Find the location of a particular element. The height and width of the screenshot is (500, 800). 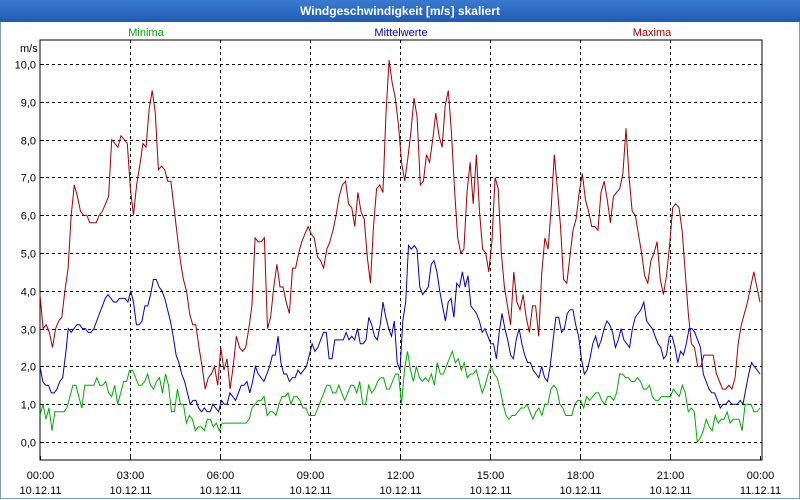

y-tick-label: 1,0 is located at coordinates (28, 406).